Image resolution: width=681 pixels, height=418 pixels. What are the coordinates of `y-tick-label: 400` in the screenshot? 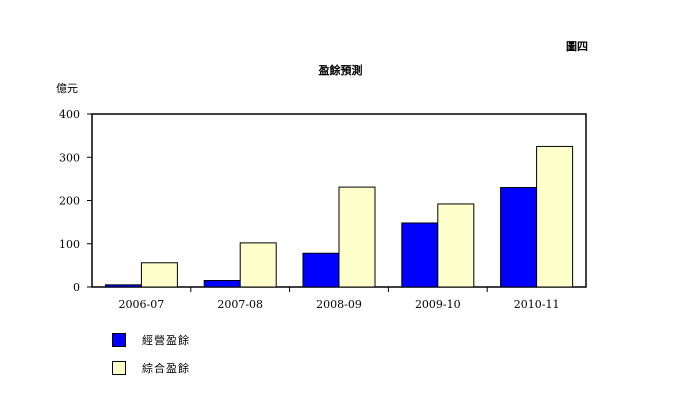 It's located at (69, 114).